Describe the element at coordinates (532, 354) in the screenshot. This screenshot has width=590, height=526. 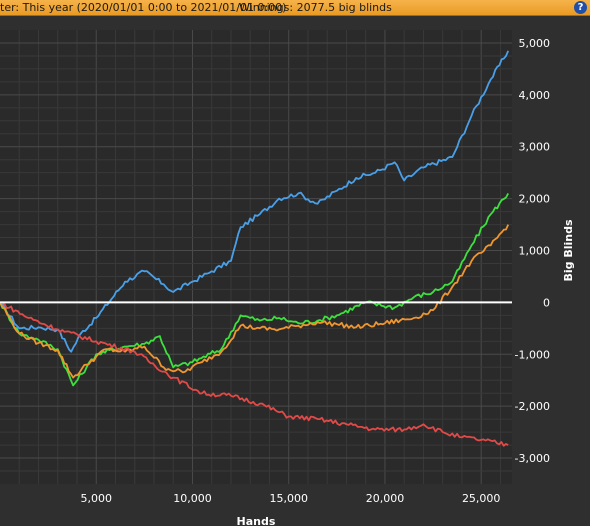
I see `y-tick-label: -1,000` at that location.